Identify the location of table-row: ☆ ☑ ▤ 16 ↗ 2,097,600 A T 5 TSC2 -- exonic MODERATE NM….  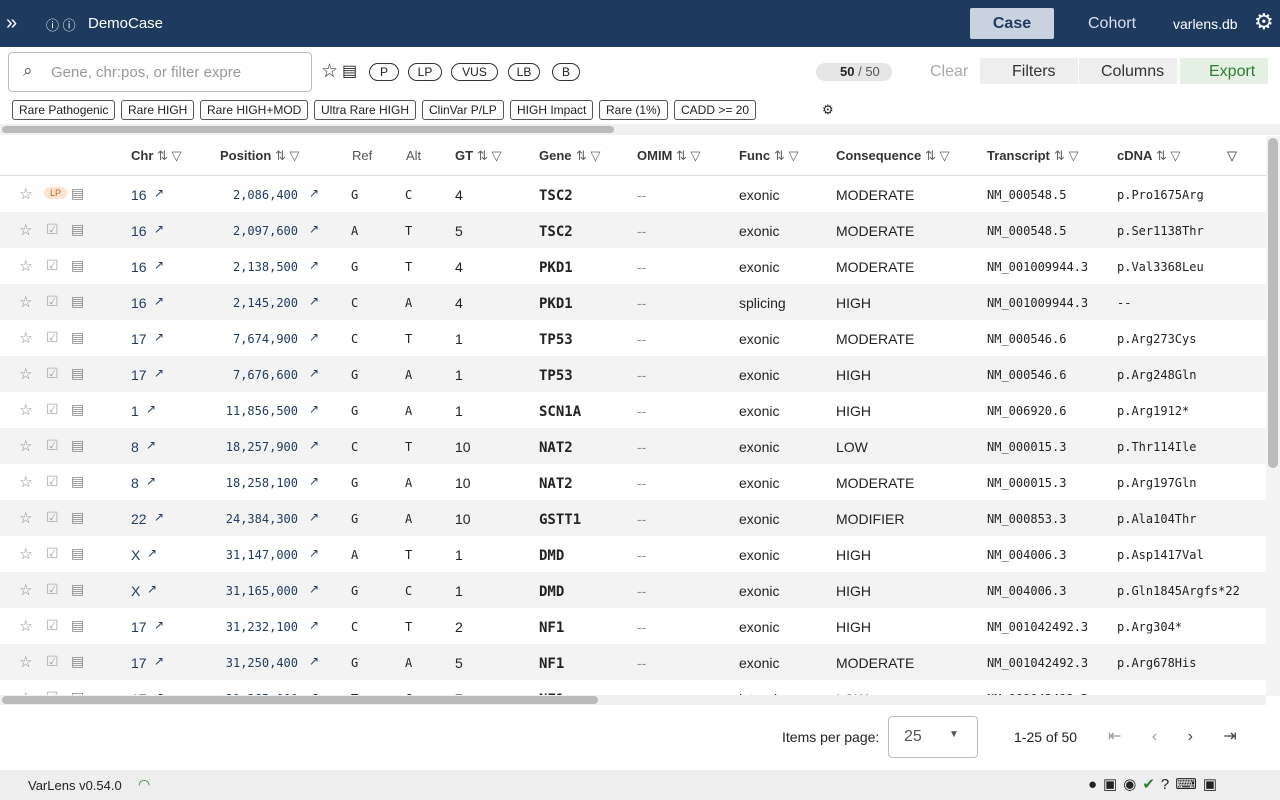
(633, 230).